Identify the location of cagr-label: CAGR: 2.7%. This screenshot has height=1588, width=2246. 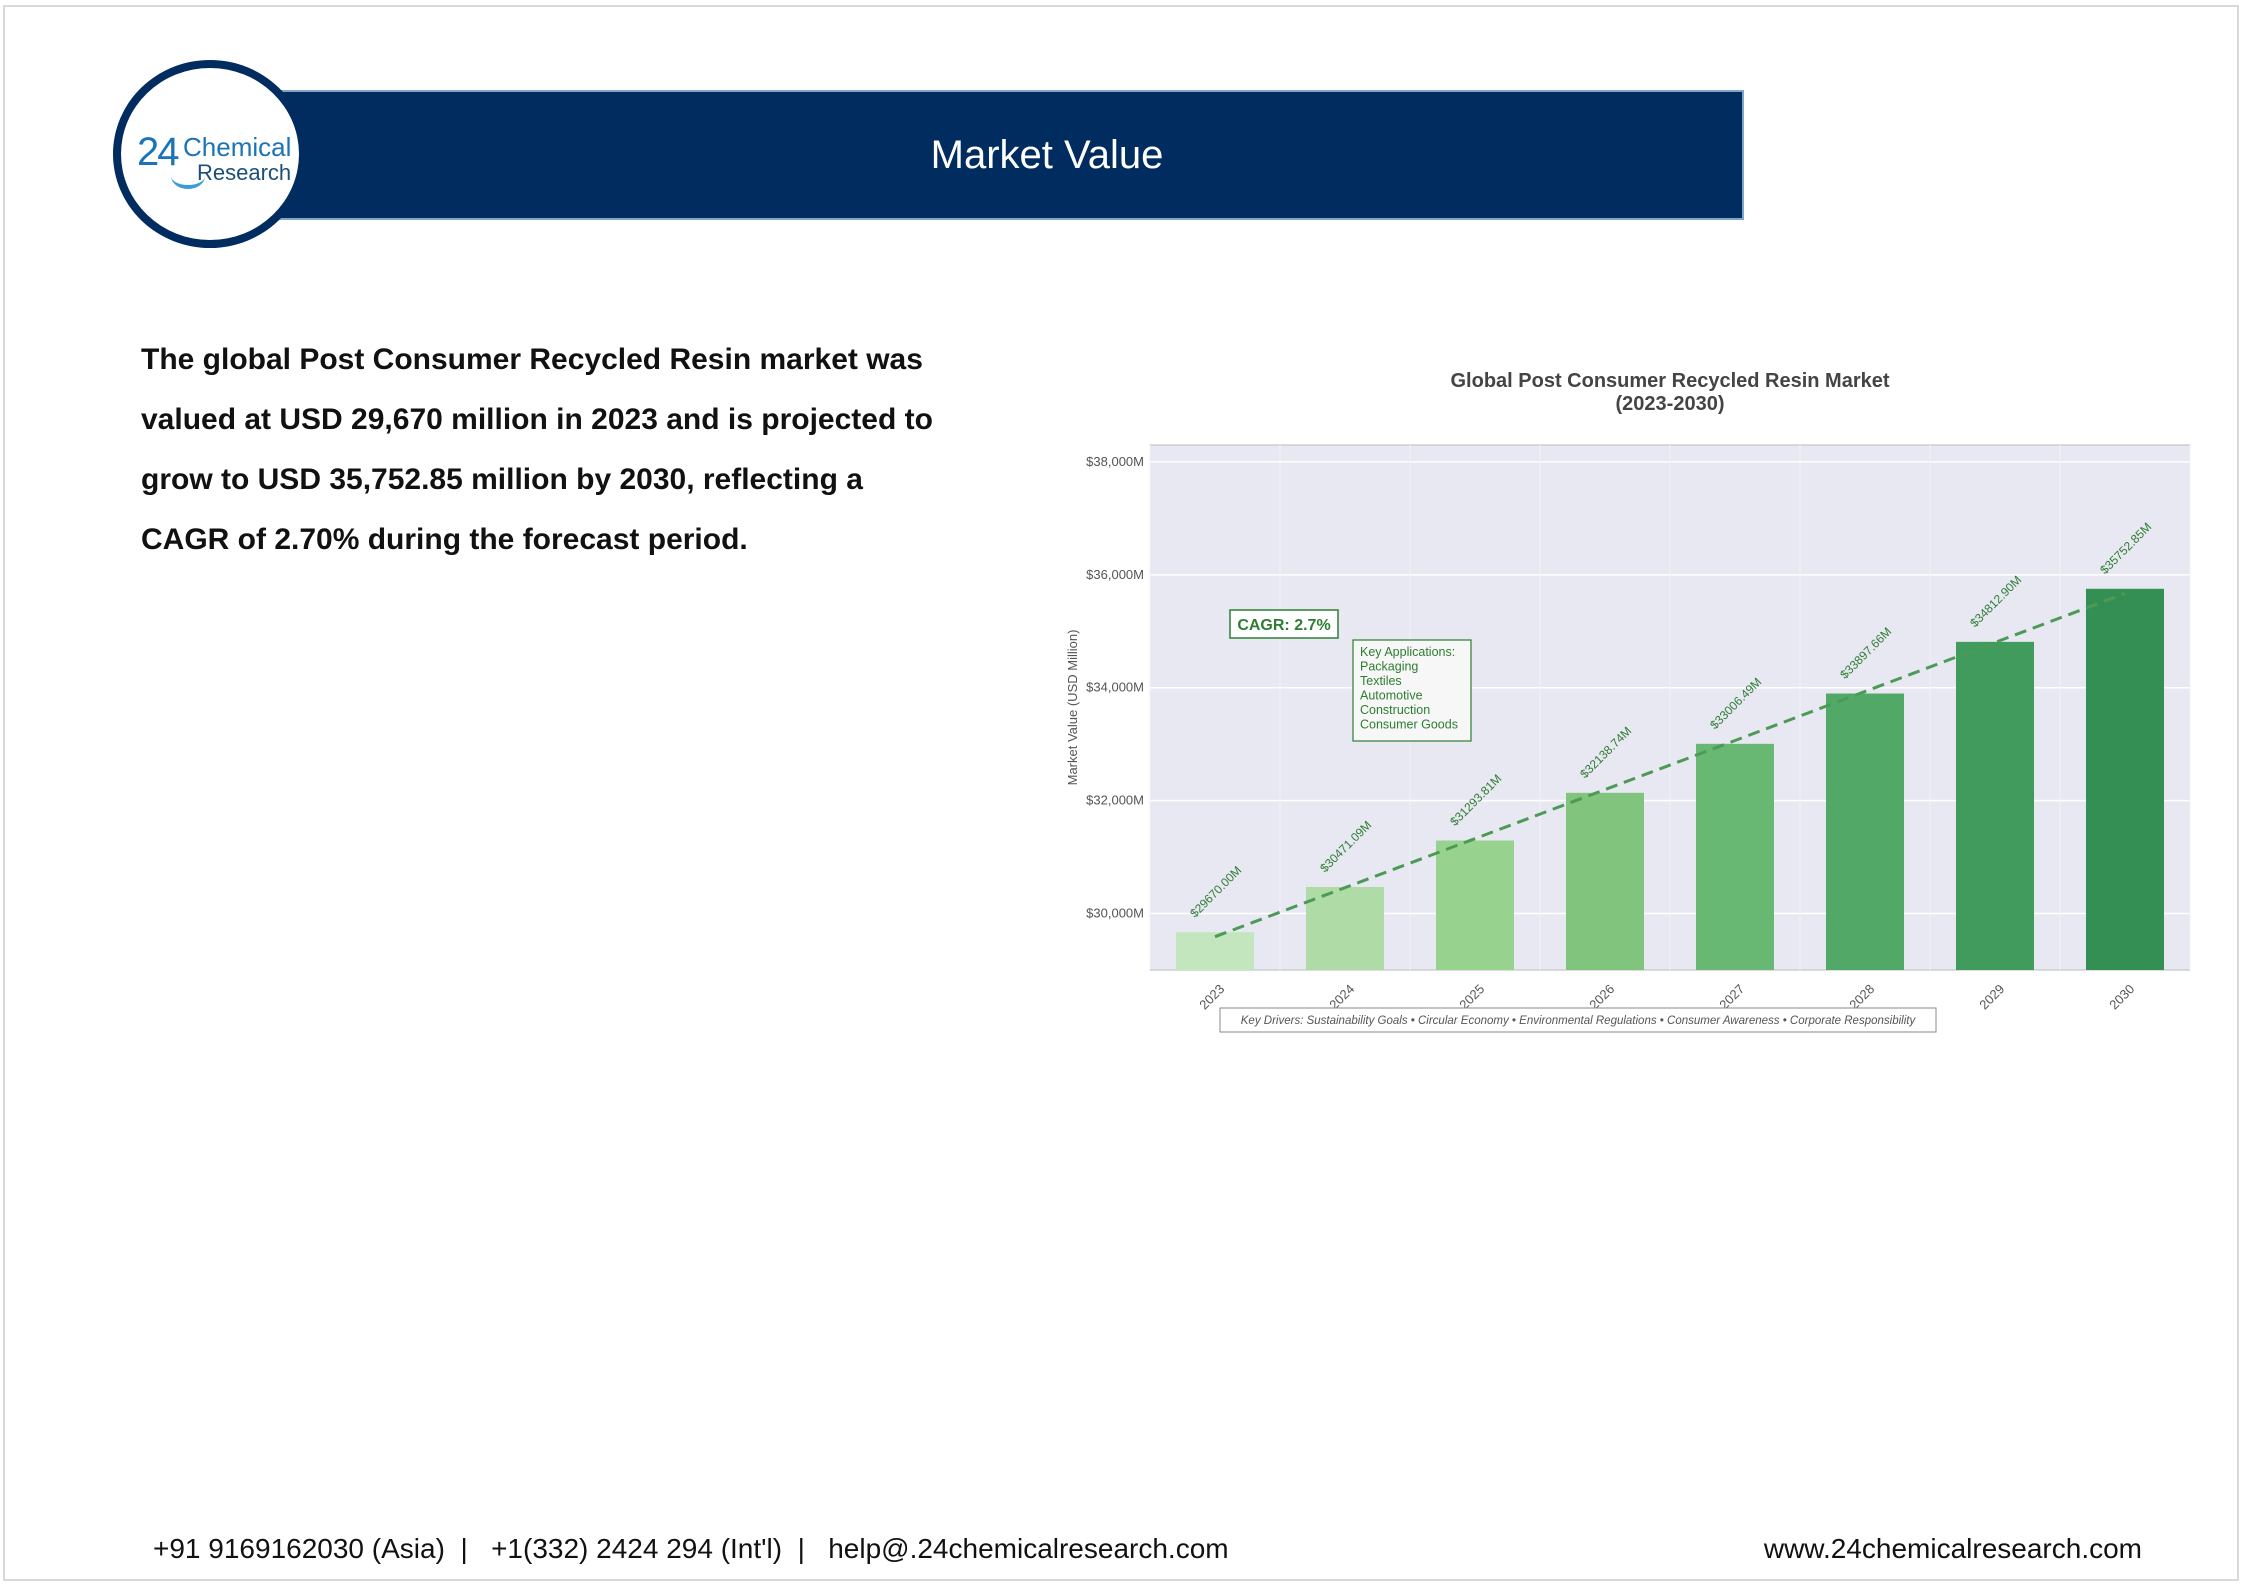
(1283, 625).